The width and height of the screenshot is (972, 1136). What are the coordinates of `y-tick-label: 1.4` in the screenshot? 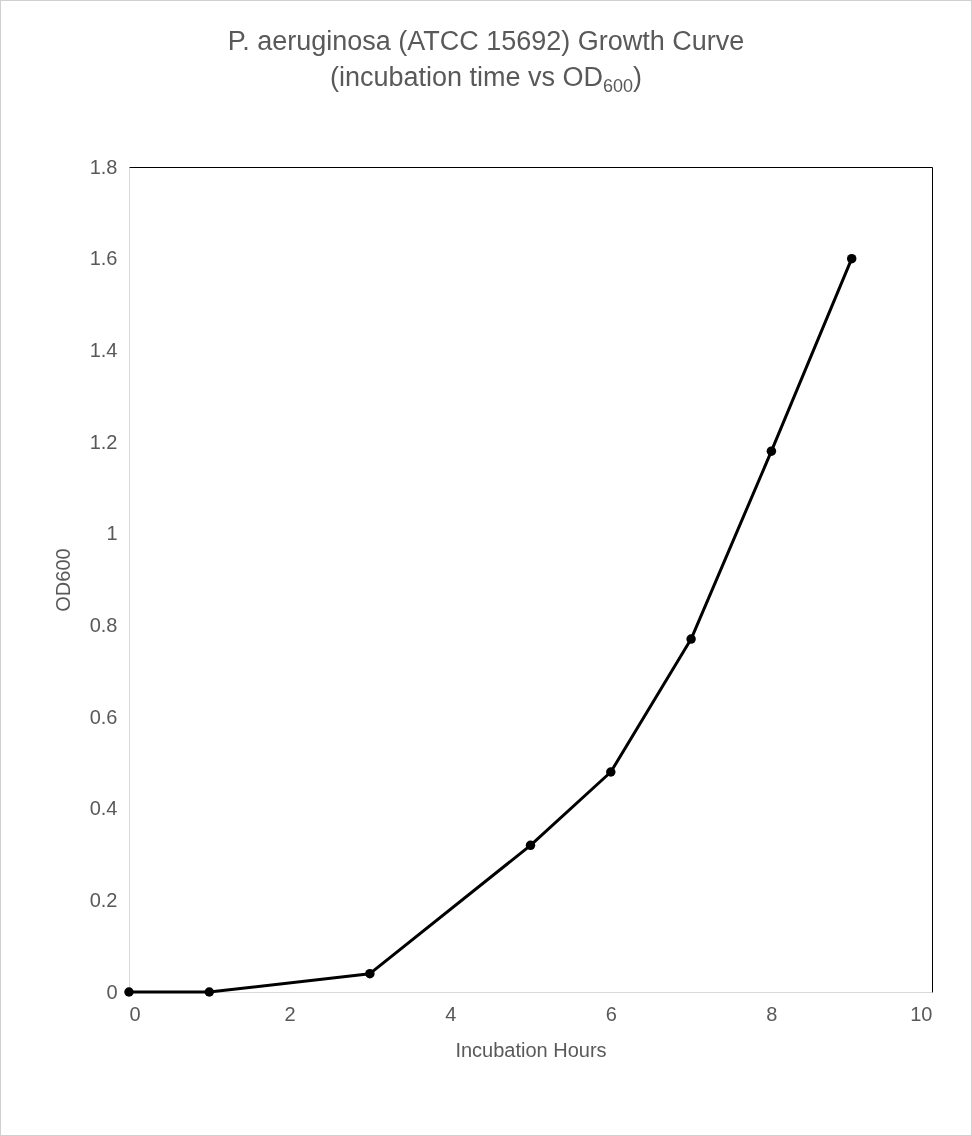 It's located at (103, 349).